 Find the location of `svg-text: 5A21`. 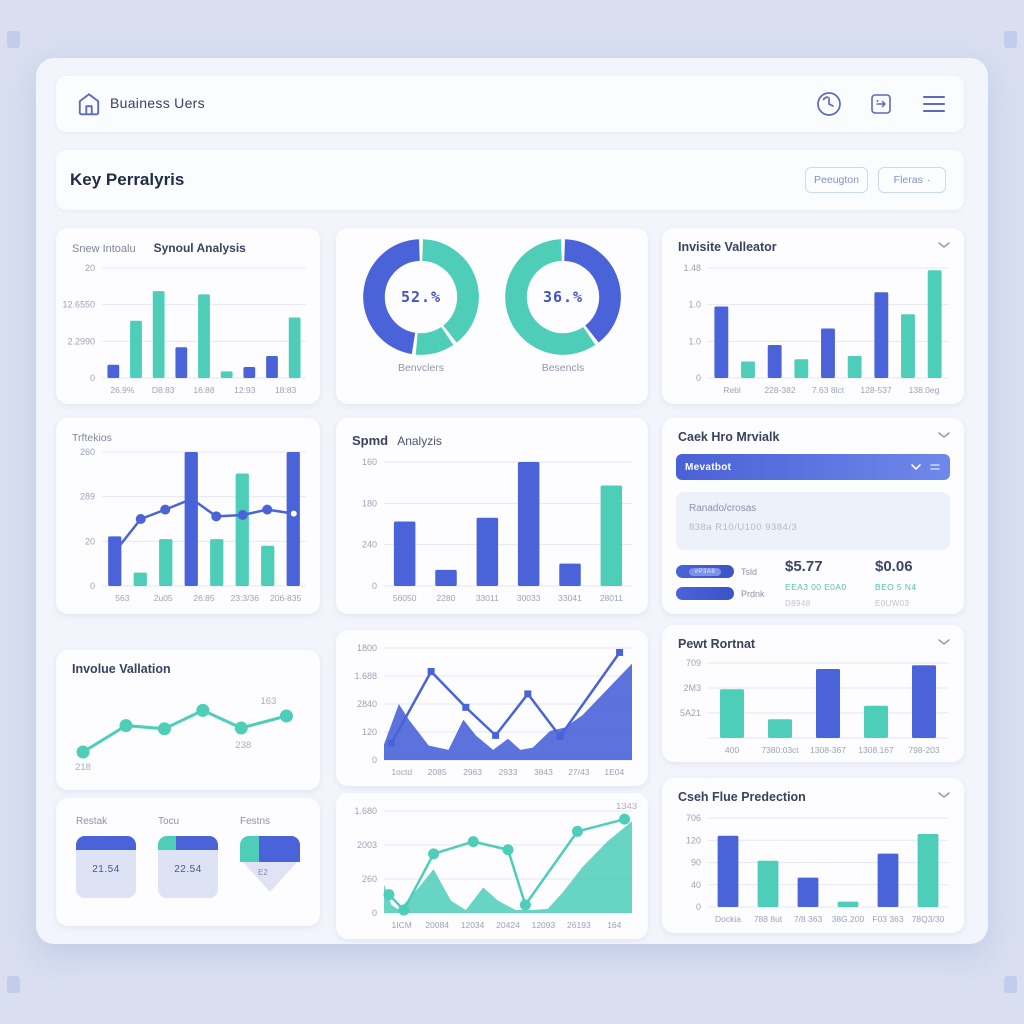

svg-text: 5A21 is located at coordinates (690, 713).